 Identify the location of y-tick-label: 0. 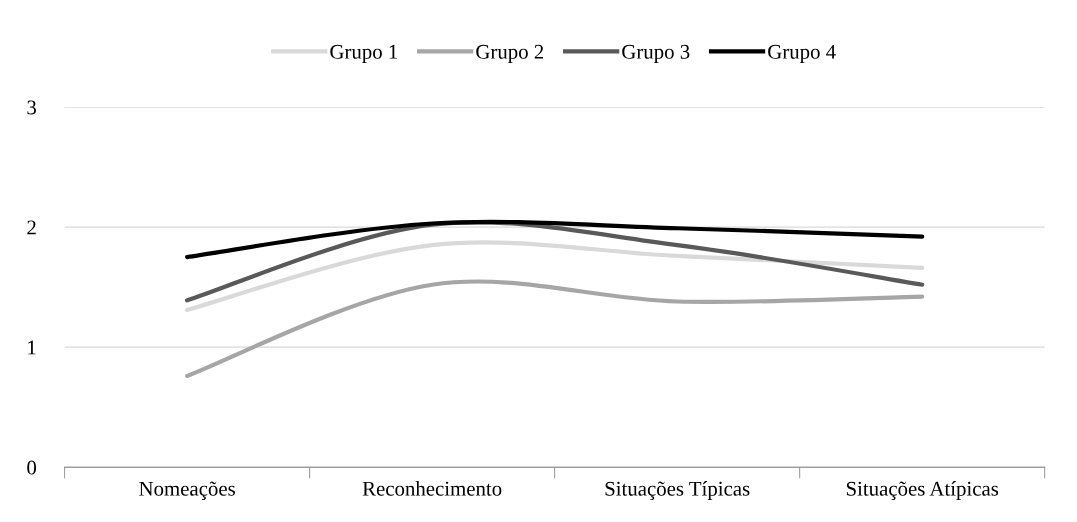
(32, 467).